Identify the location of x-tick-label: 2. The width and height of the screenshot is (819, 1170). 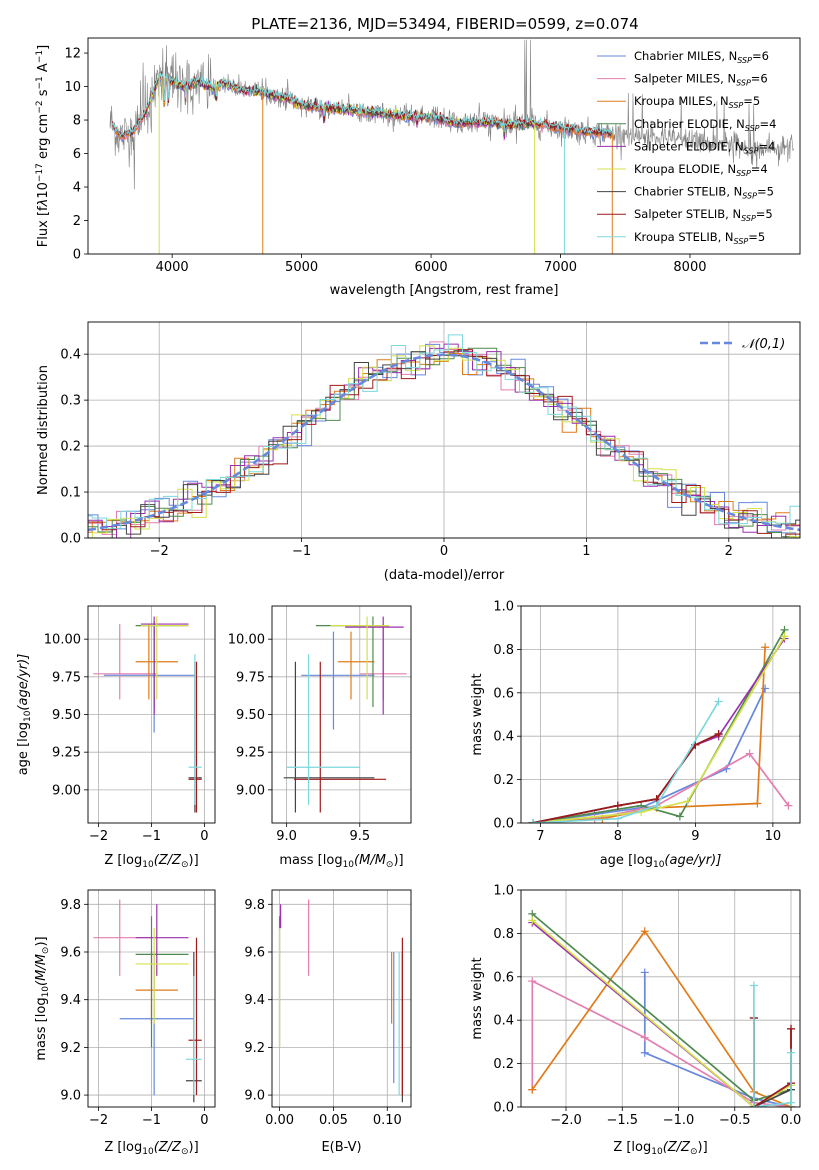
(729, 551).